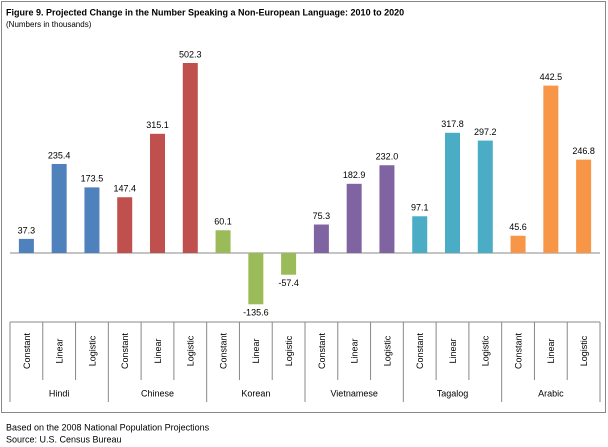 Image resolution: width=608 pixels, height=447 pixels. What do you see at coordinates (255, 393) in the screenshot?
I see `group-label: Korean` at bounding box center [255, 393].